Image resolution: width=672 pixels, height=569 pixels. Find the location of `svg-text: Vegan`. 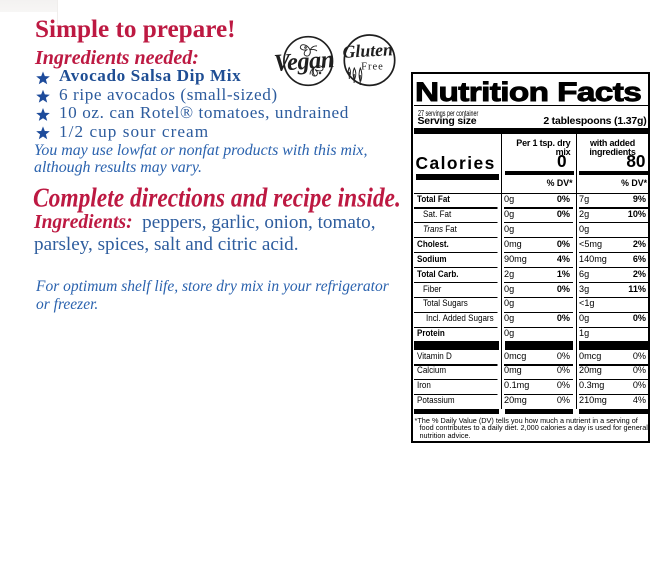

svg-text: Vegan is located at coordinates (304, 61).